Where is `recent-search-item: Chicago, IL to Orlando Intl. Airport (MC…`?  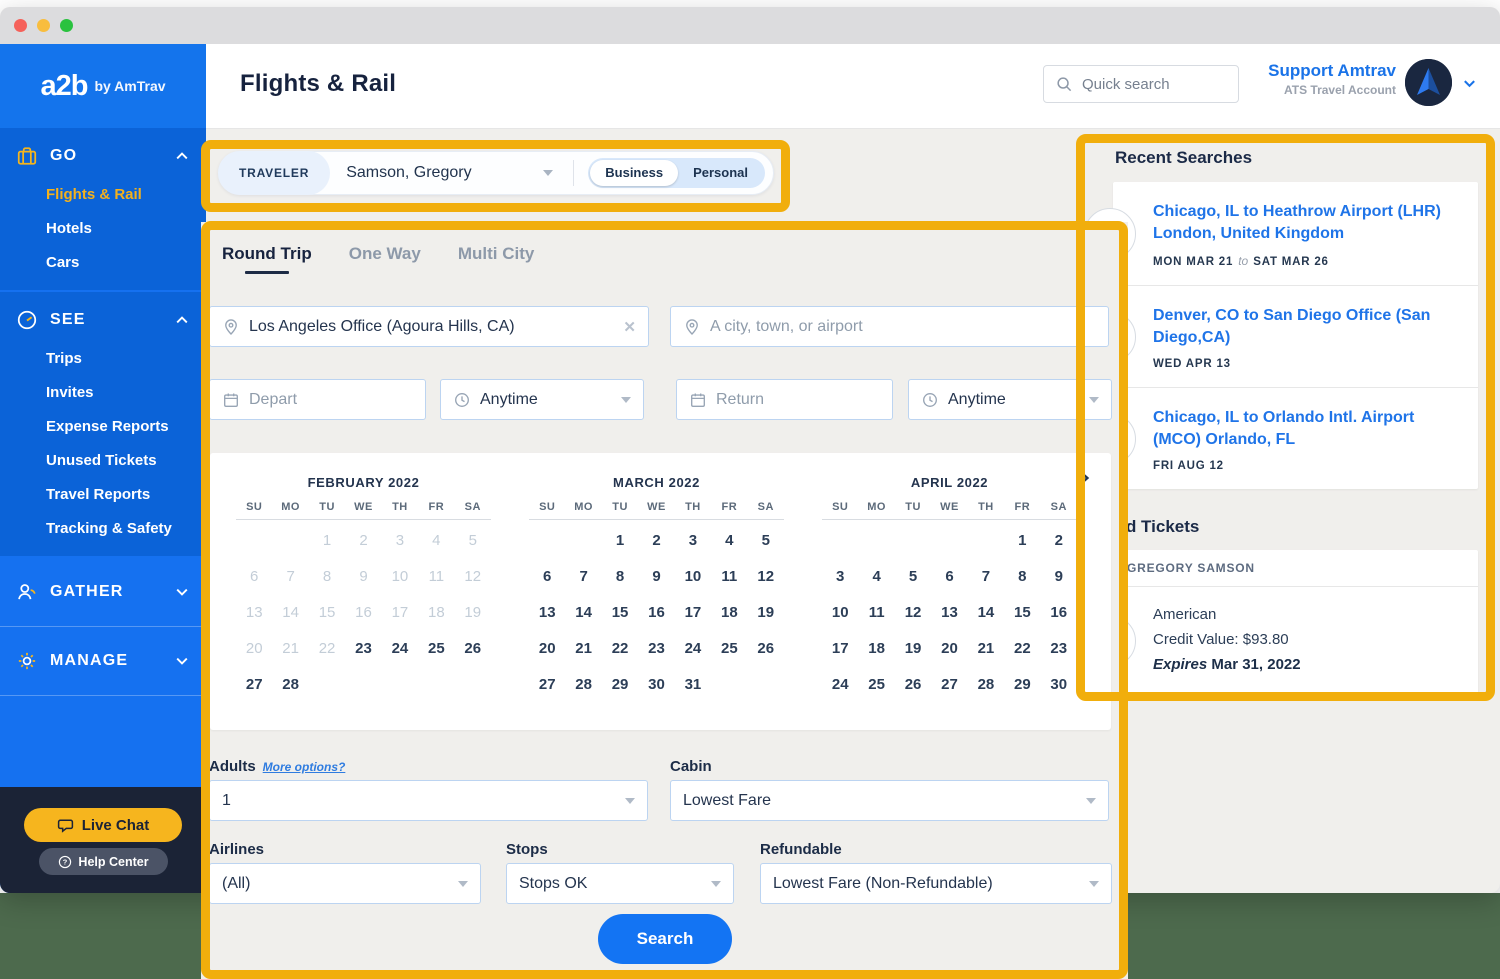 recent-search-item: Chicago, IL to Orlando Intl. Airport (MC… is located at coordinates (1281, 438).